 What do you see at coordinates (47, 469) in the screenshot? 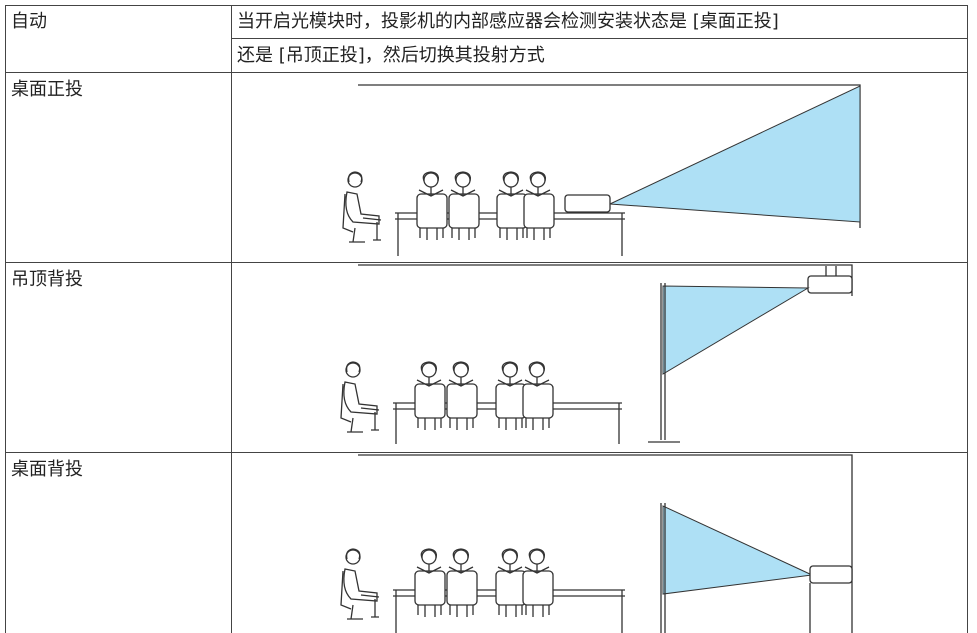
I see `row-label: 桌面背投` at bounding box center [47, 469].